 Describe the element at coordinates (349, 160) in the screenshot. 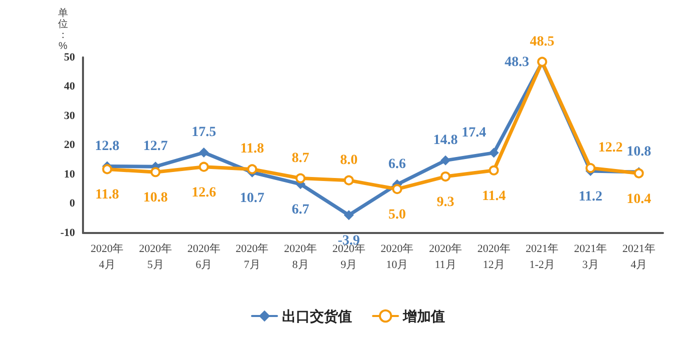

I see `data-label: 8.0` at that location.